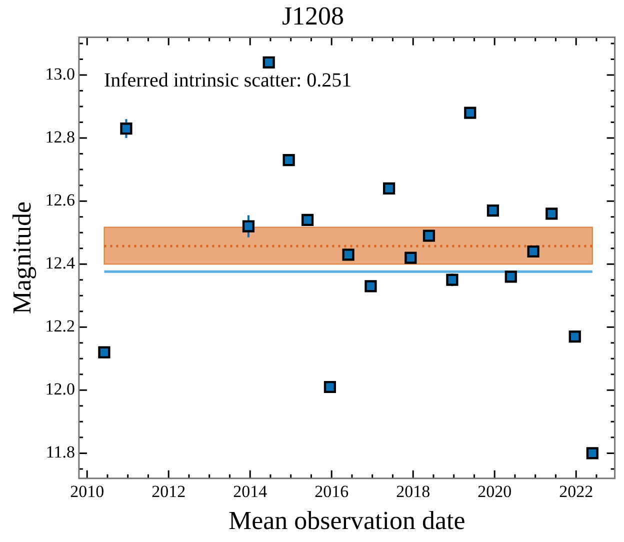 Image resolution: width=624 pixels, height=542 pixels. Describe the element at coordinates (87, 492) in the screenshot. I see `x-tick-label: 2010` at that location.